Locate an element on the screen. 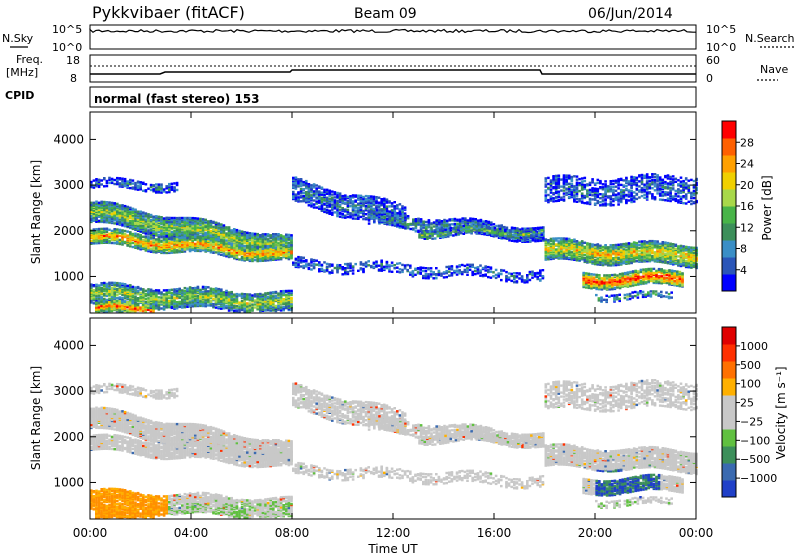 The width and height of the screenshot is (800, 554). colorbar-tick-label: −100 is located at coordinates (755, 440).